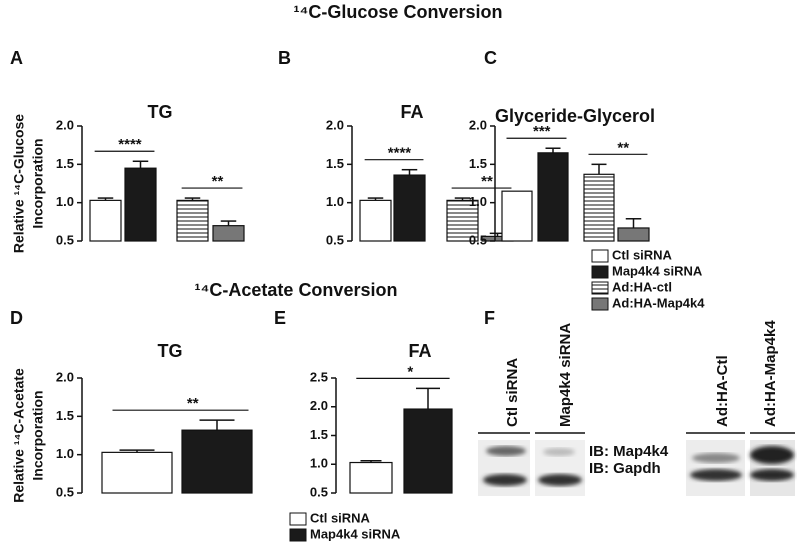  I want to click on panel-letter: D, so click(16, 318).